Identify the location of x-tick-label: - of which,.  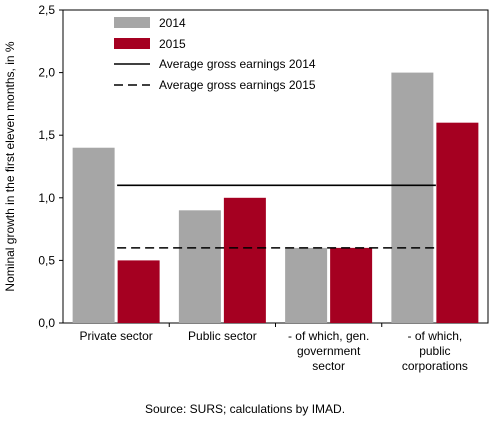
(435, 336).